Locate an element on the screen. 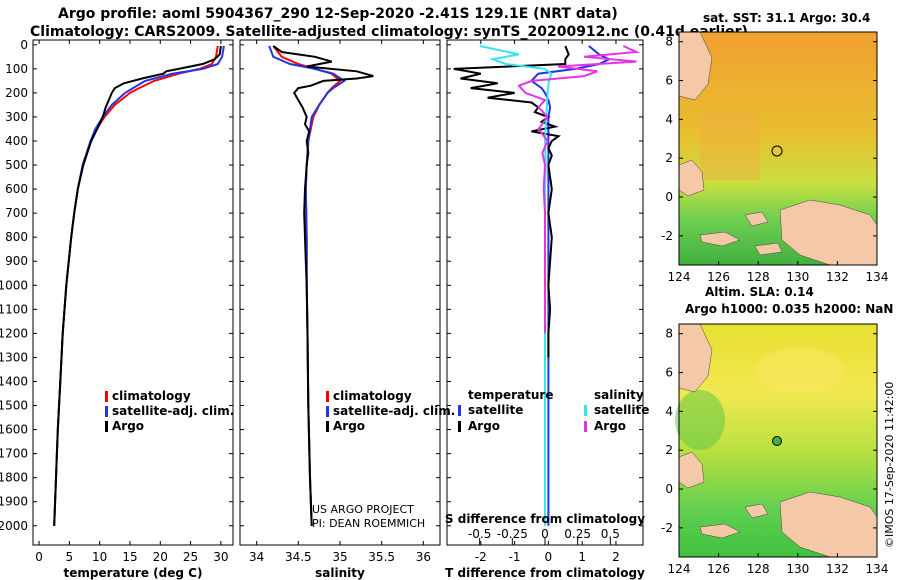  series-line-t-satellite is located at coordinates (570, 285).